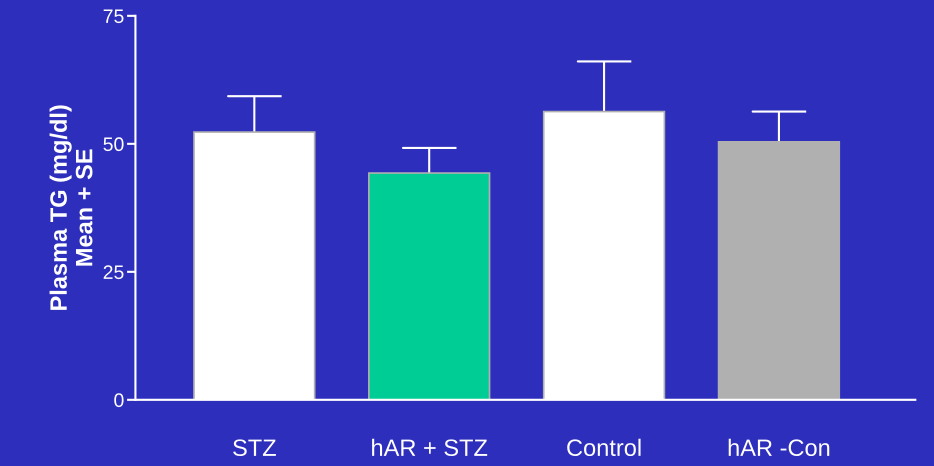 This screenshot has height=466, width=934. Describe the element at coordinates (430, 447) in the screenshot. I see `x-tick-label: hAR + STZ` at that location.